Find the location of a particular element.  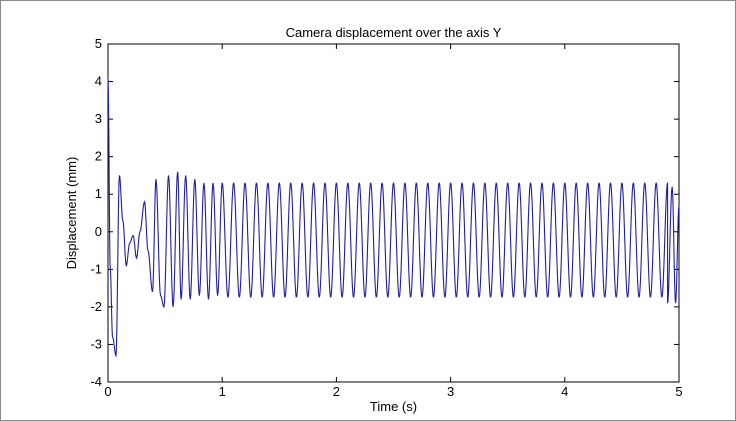

y-tick-label: 1 is located at coordinates (98, 193).